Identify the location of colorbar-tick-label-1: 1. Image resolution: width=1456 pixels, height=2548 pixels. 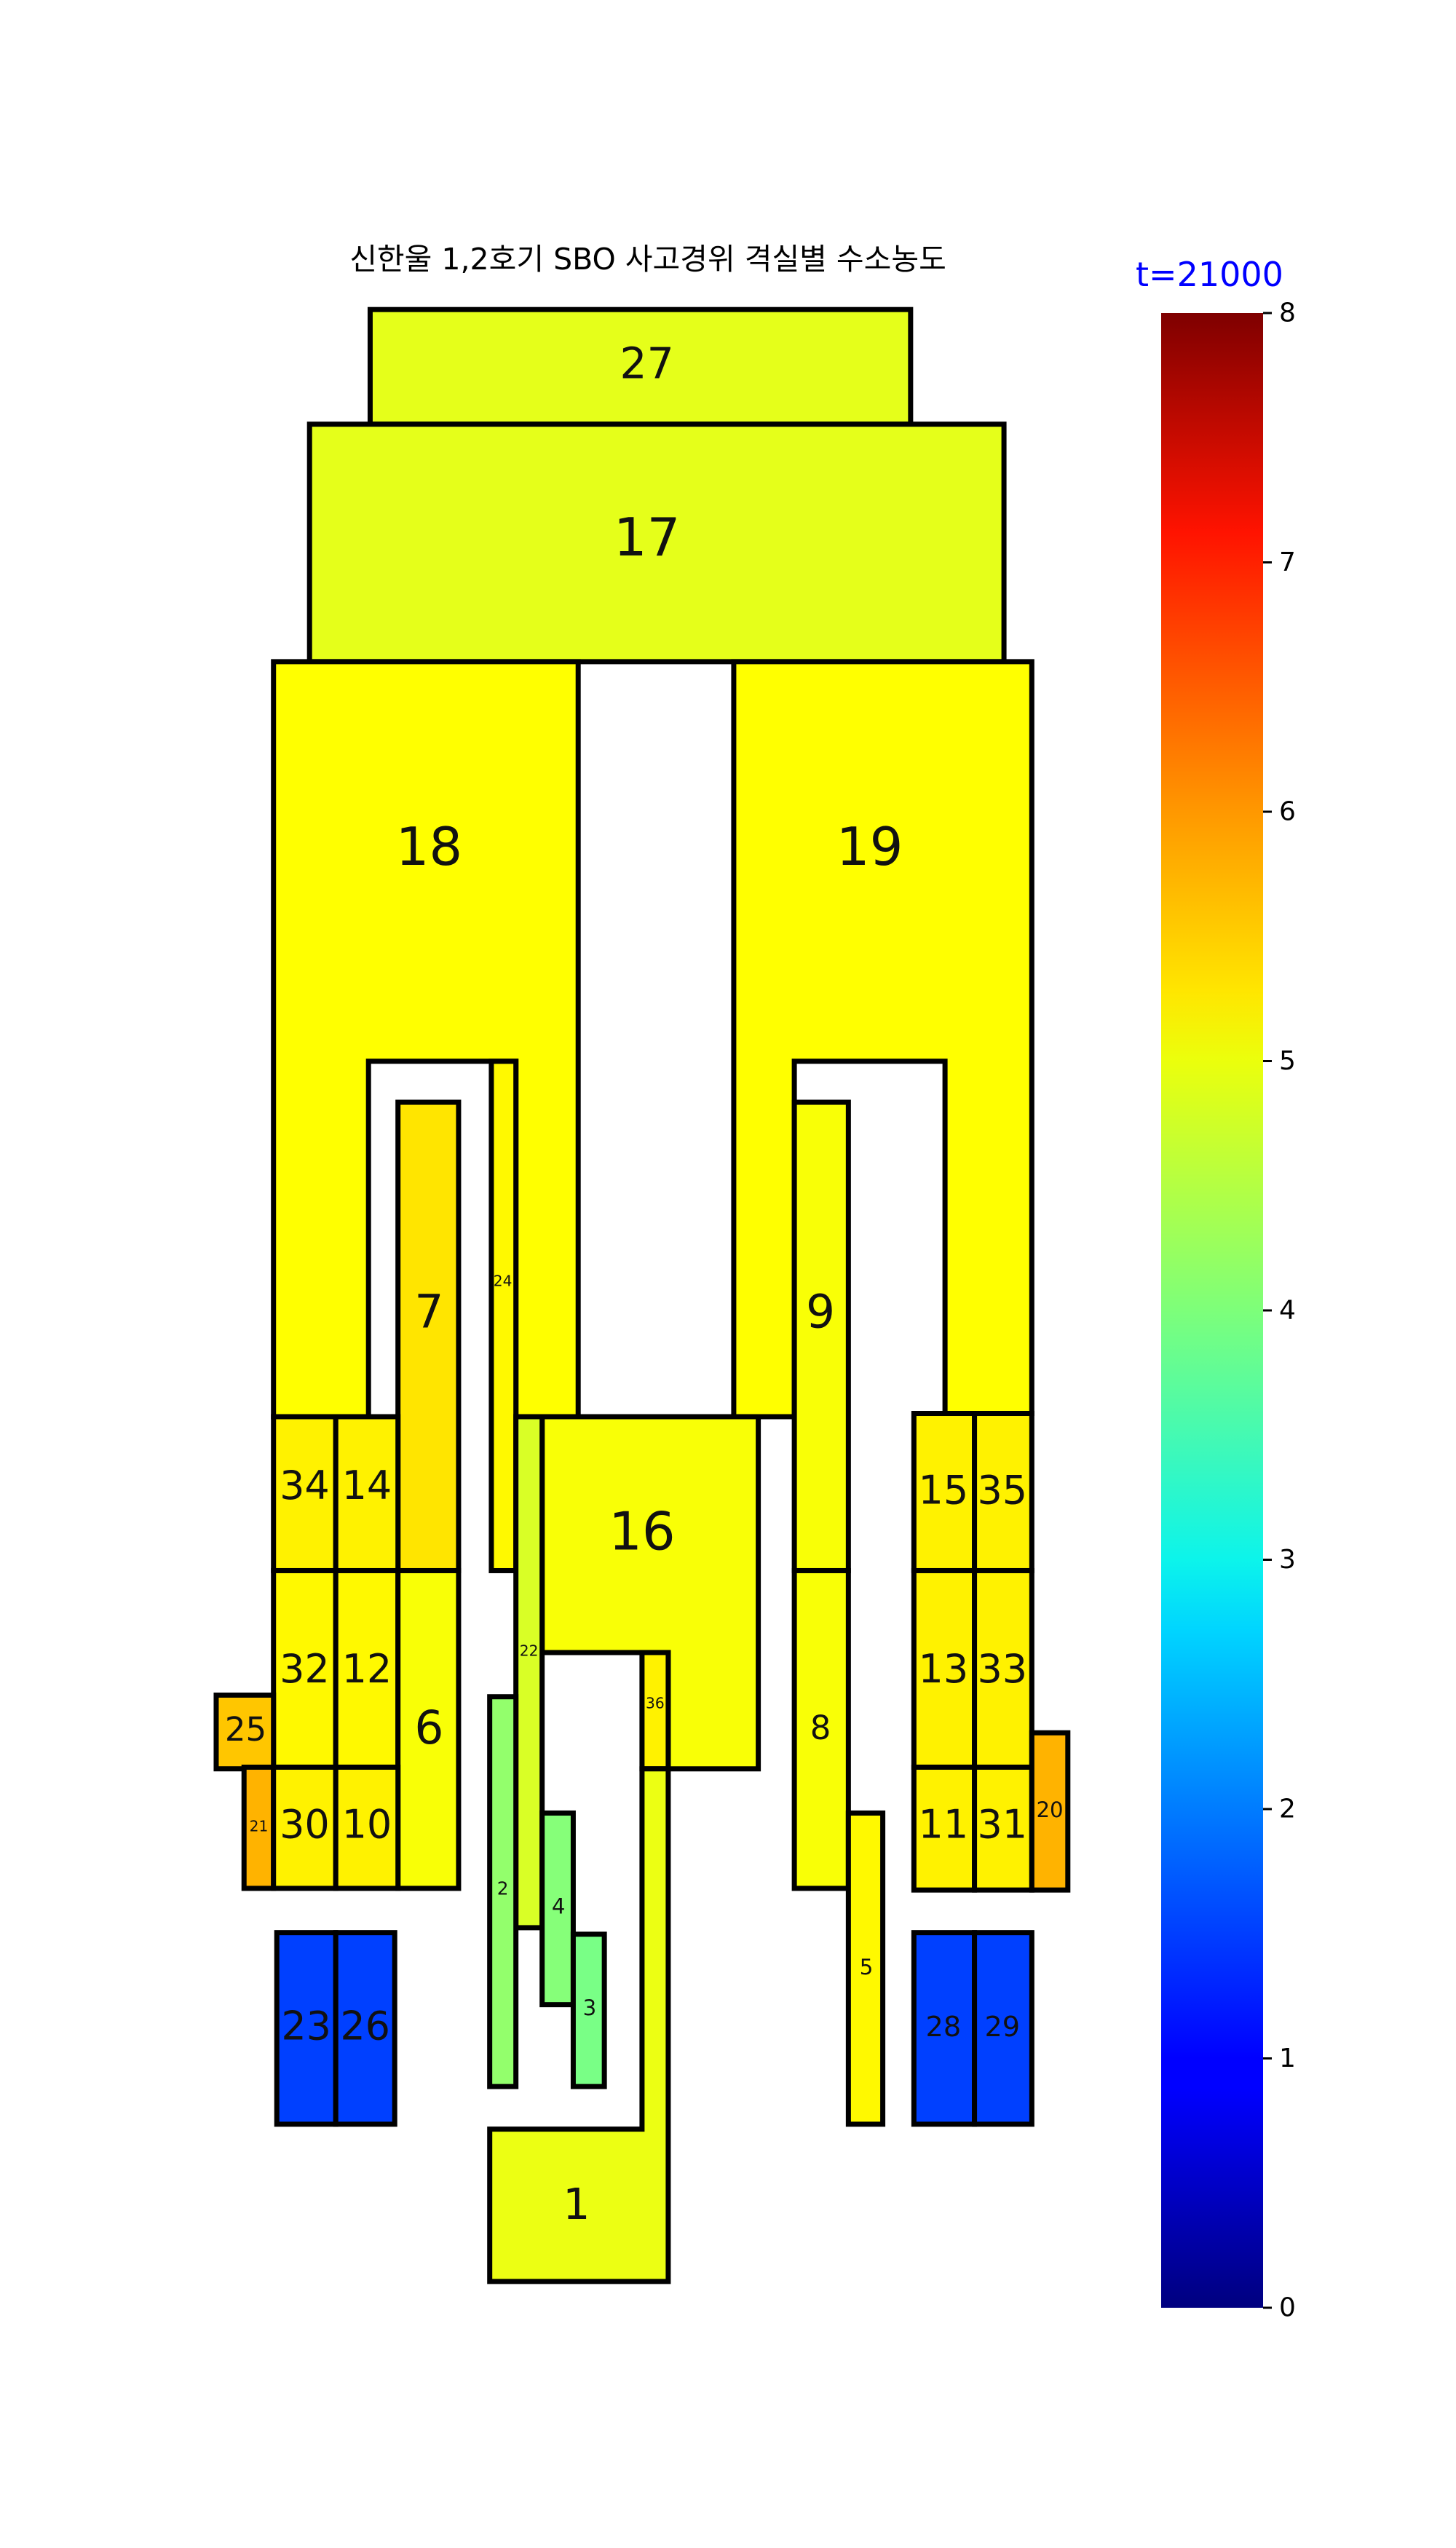
(1287, 2058).